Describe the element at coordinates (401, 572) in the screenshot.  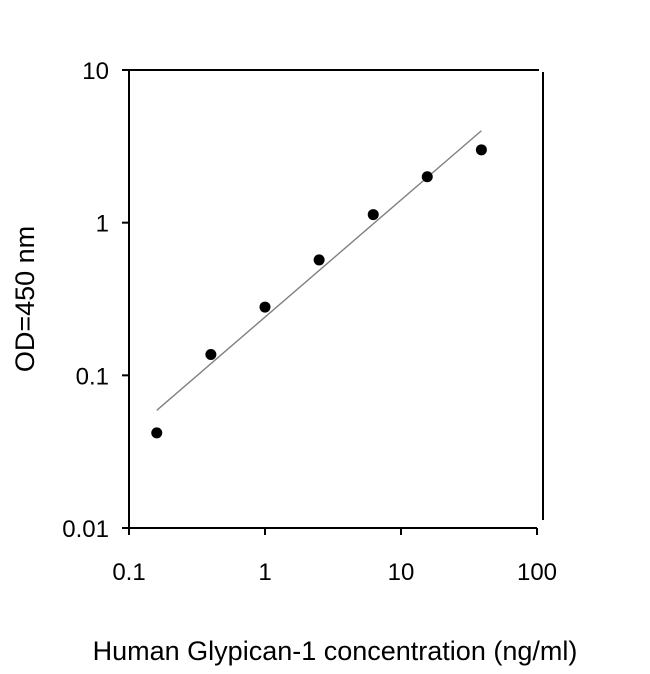
I see `x-tick-label: 10` at that location.